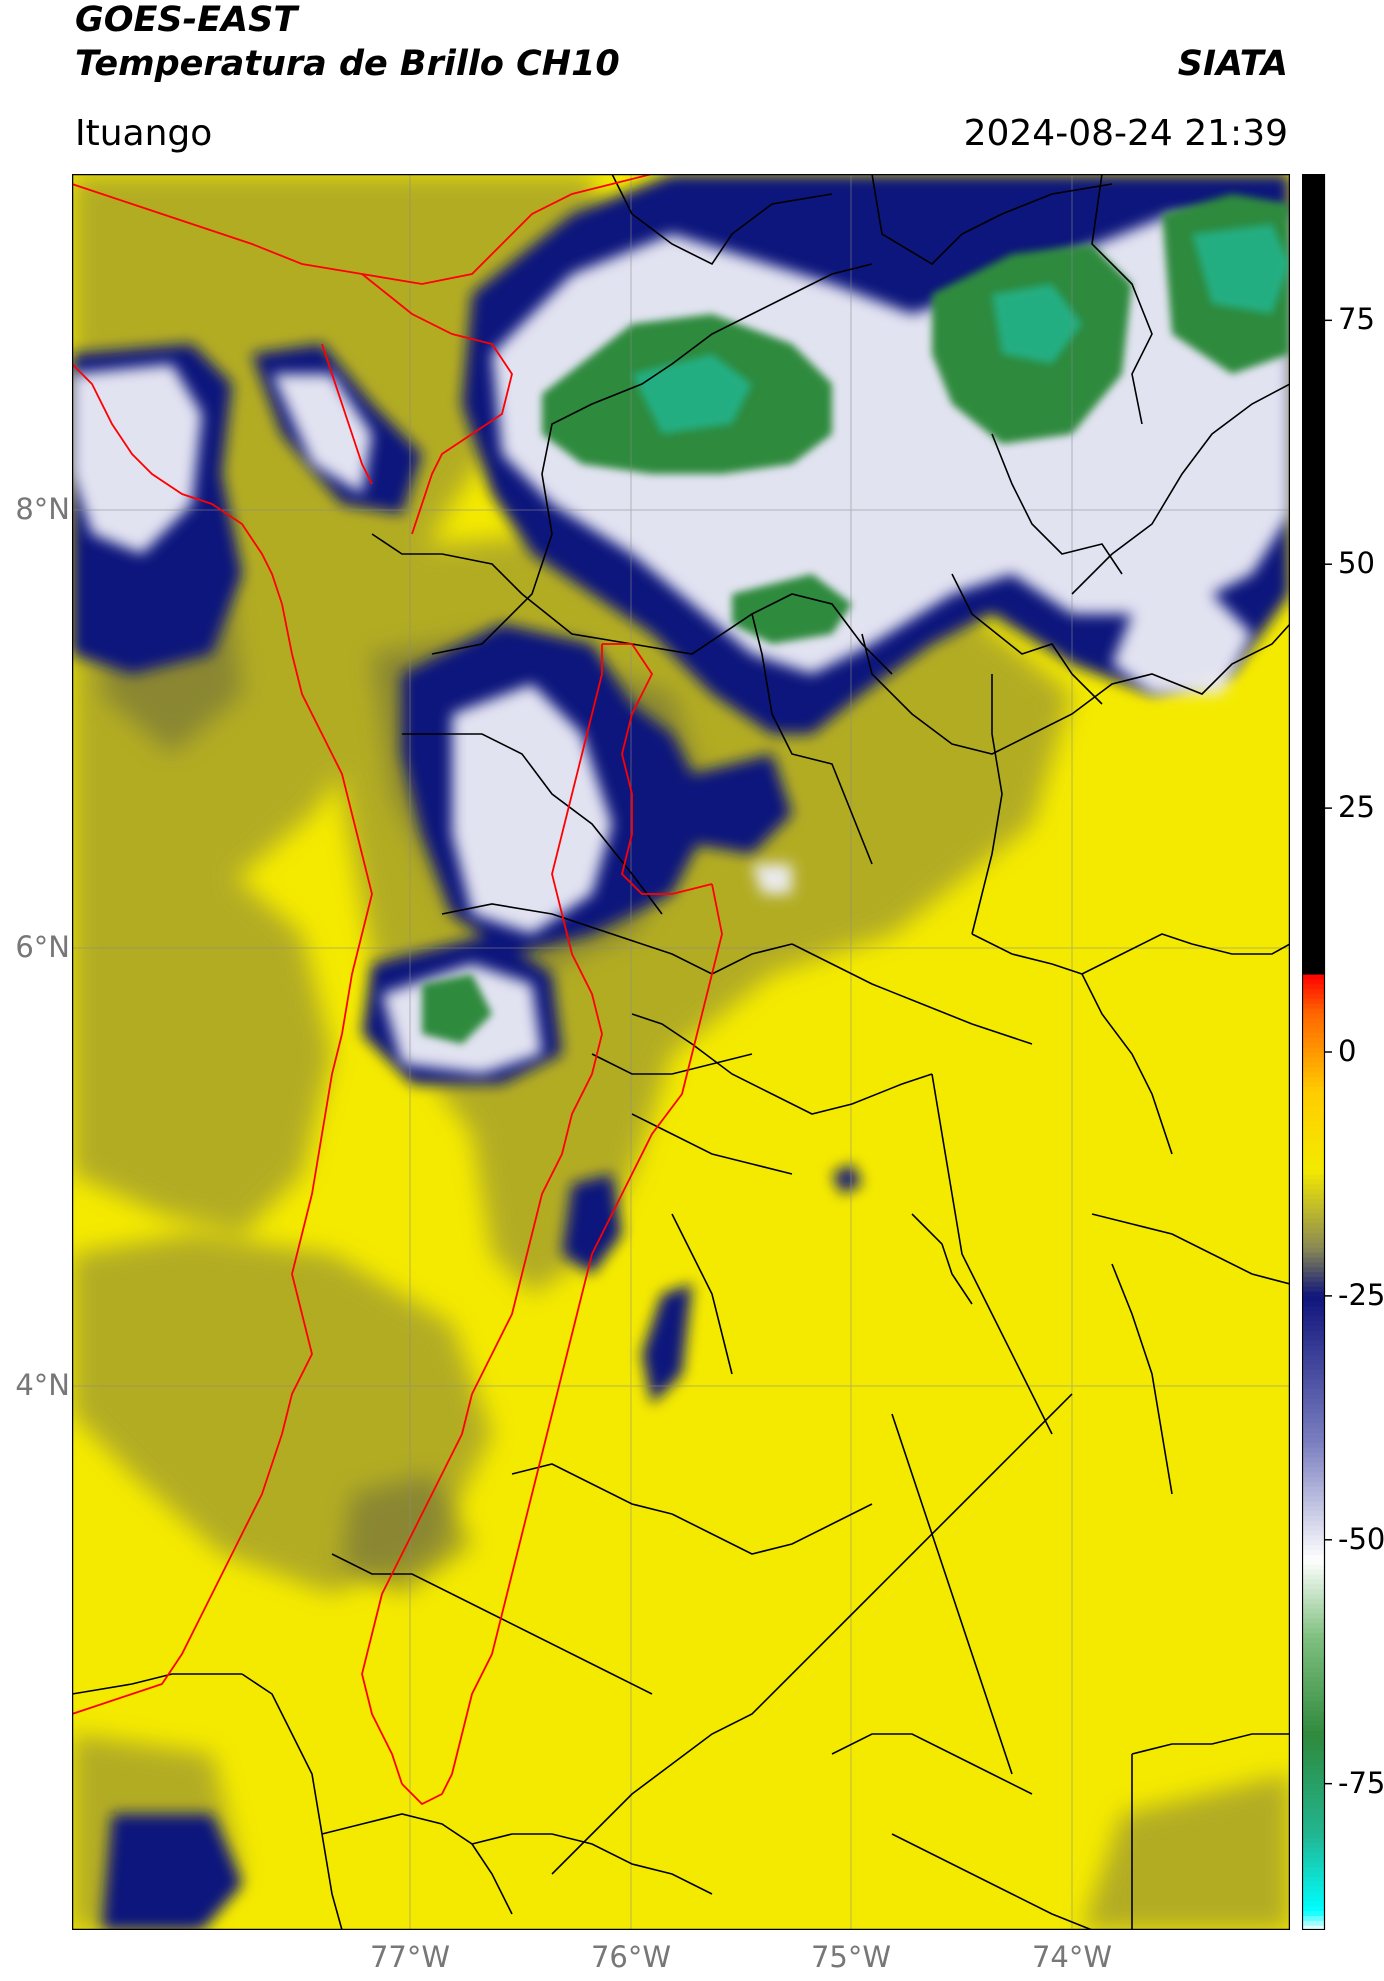 The height and width of the screenshot is (1981, 1384). I want to click on colorbar-label: 0, so click(1347, 1051).